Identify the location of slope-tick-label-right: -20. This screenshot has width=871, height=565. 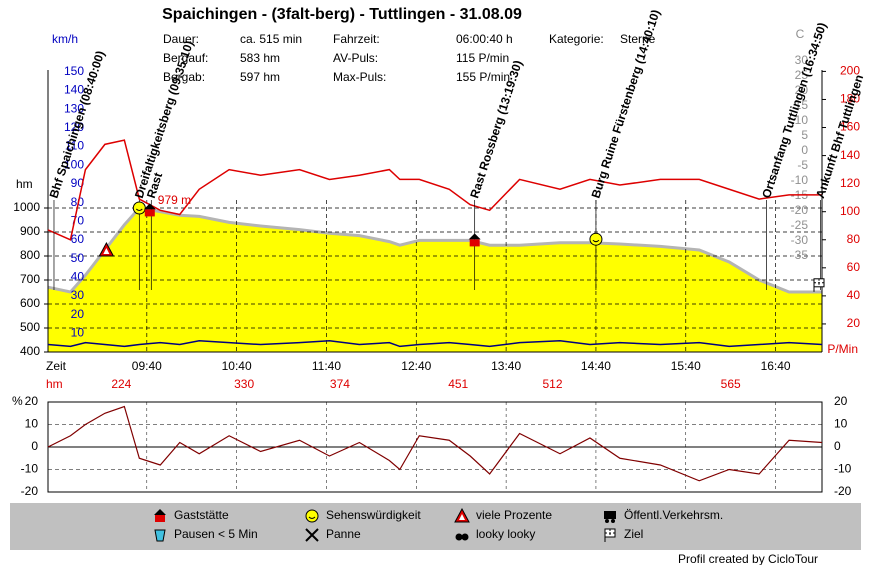
(843, 491).